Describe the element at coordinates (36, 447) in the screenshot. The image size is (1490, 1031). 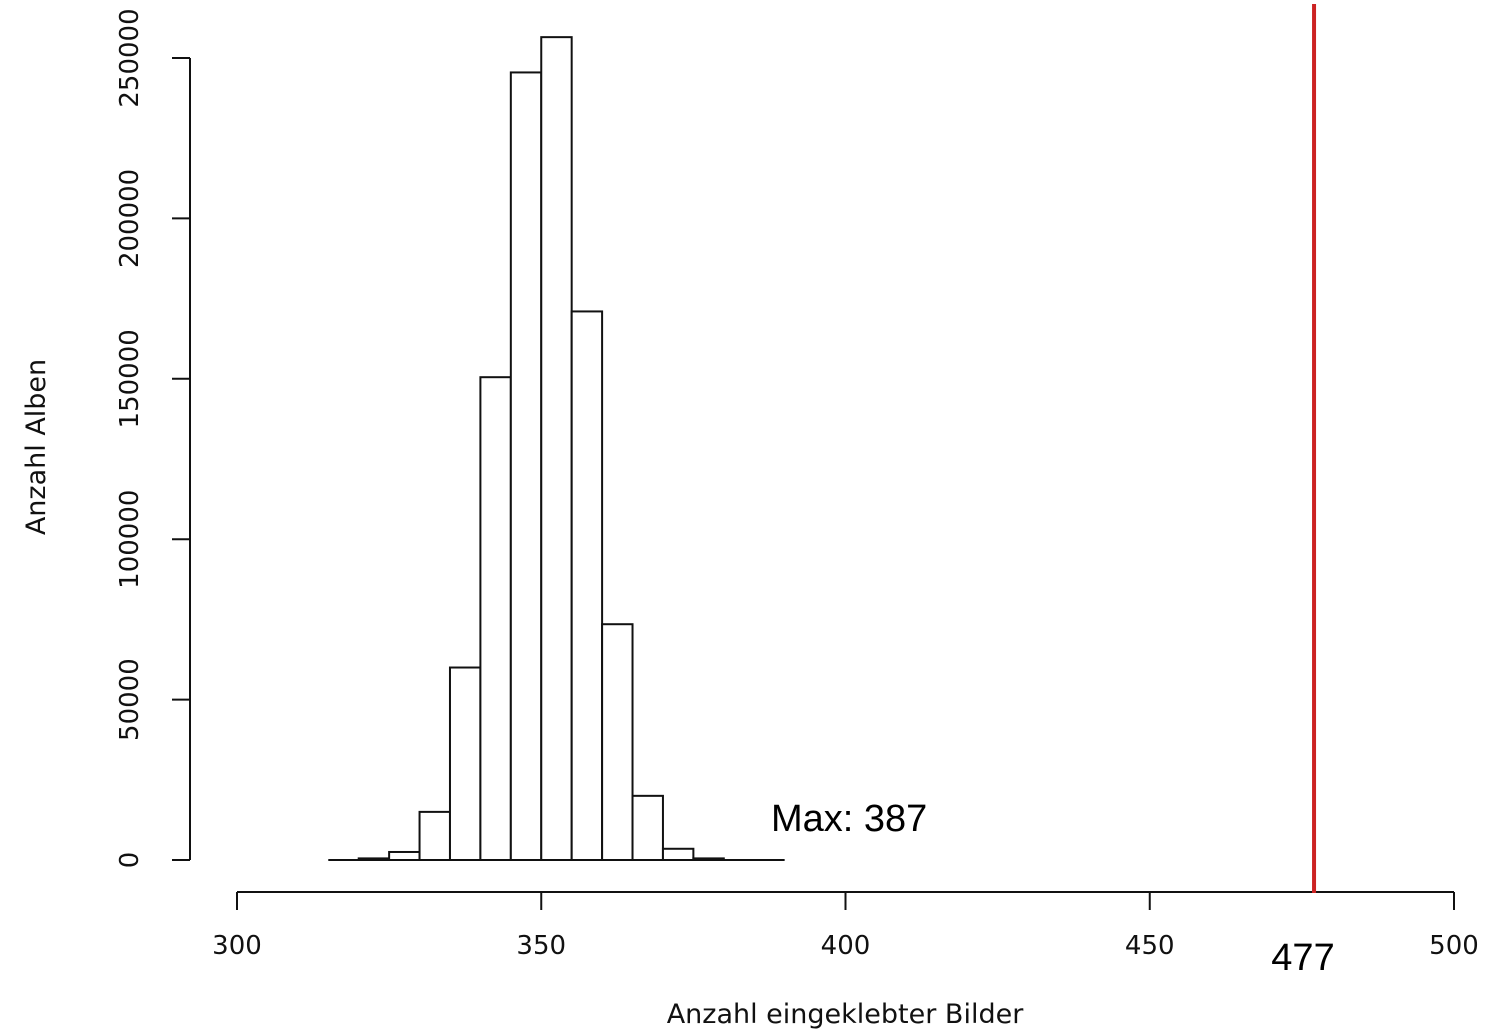
I see `y-axis-title: Anzahl Alben` at that location.